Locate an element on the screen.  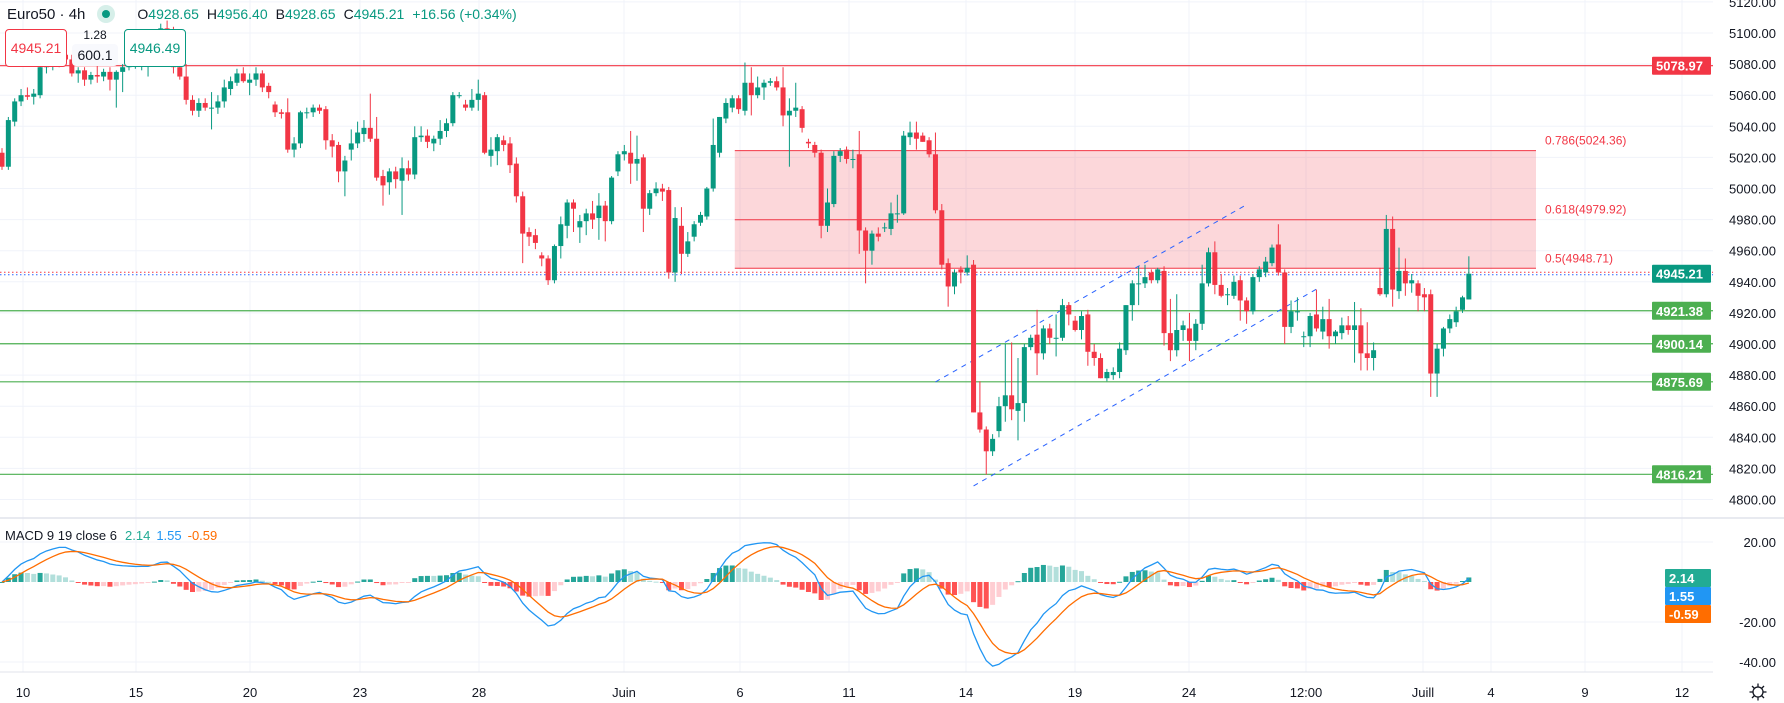
macd-hist-badge-bg is located at coordinates (1688, 578).